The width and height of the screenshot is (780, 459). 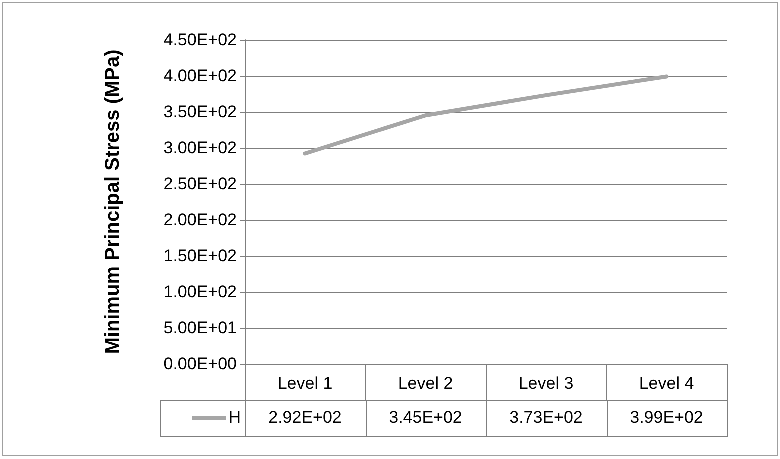 What do you see at coordinates (200, 292) in the screenshot?
I see `y-tick-label: 1.00E+02` at bounding box center [200, 292].